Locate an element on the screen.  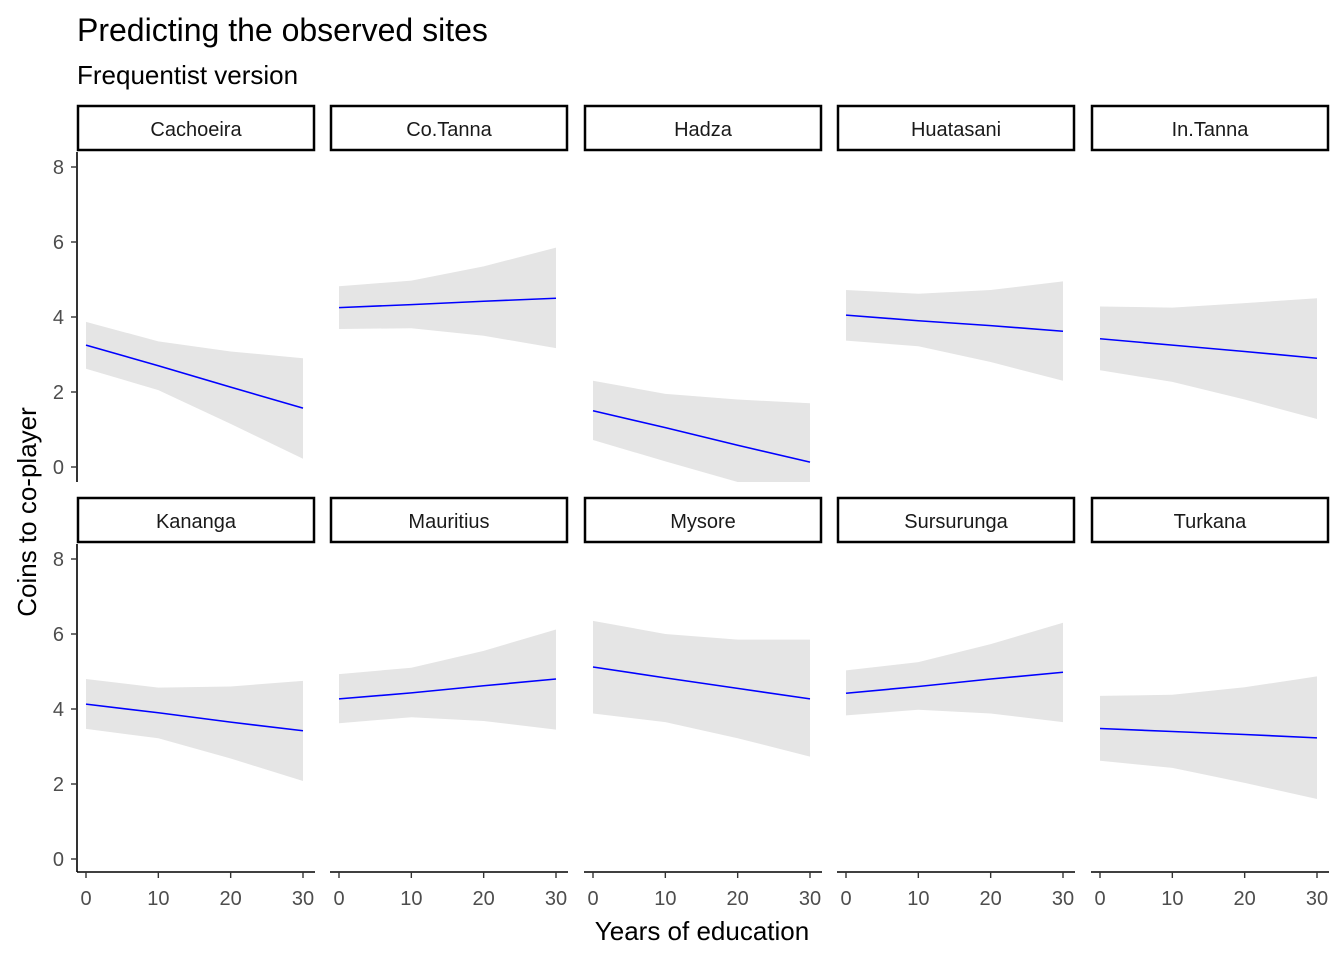
facet-panel: Sursurunga 0 10 20 30 is located at coordinates (956, 703).